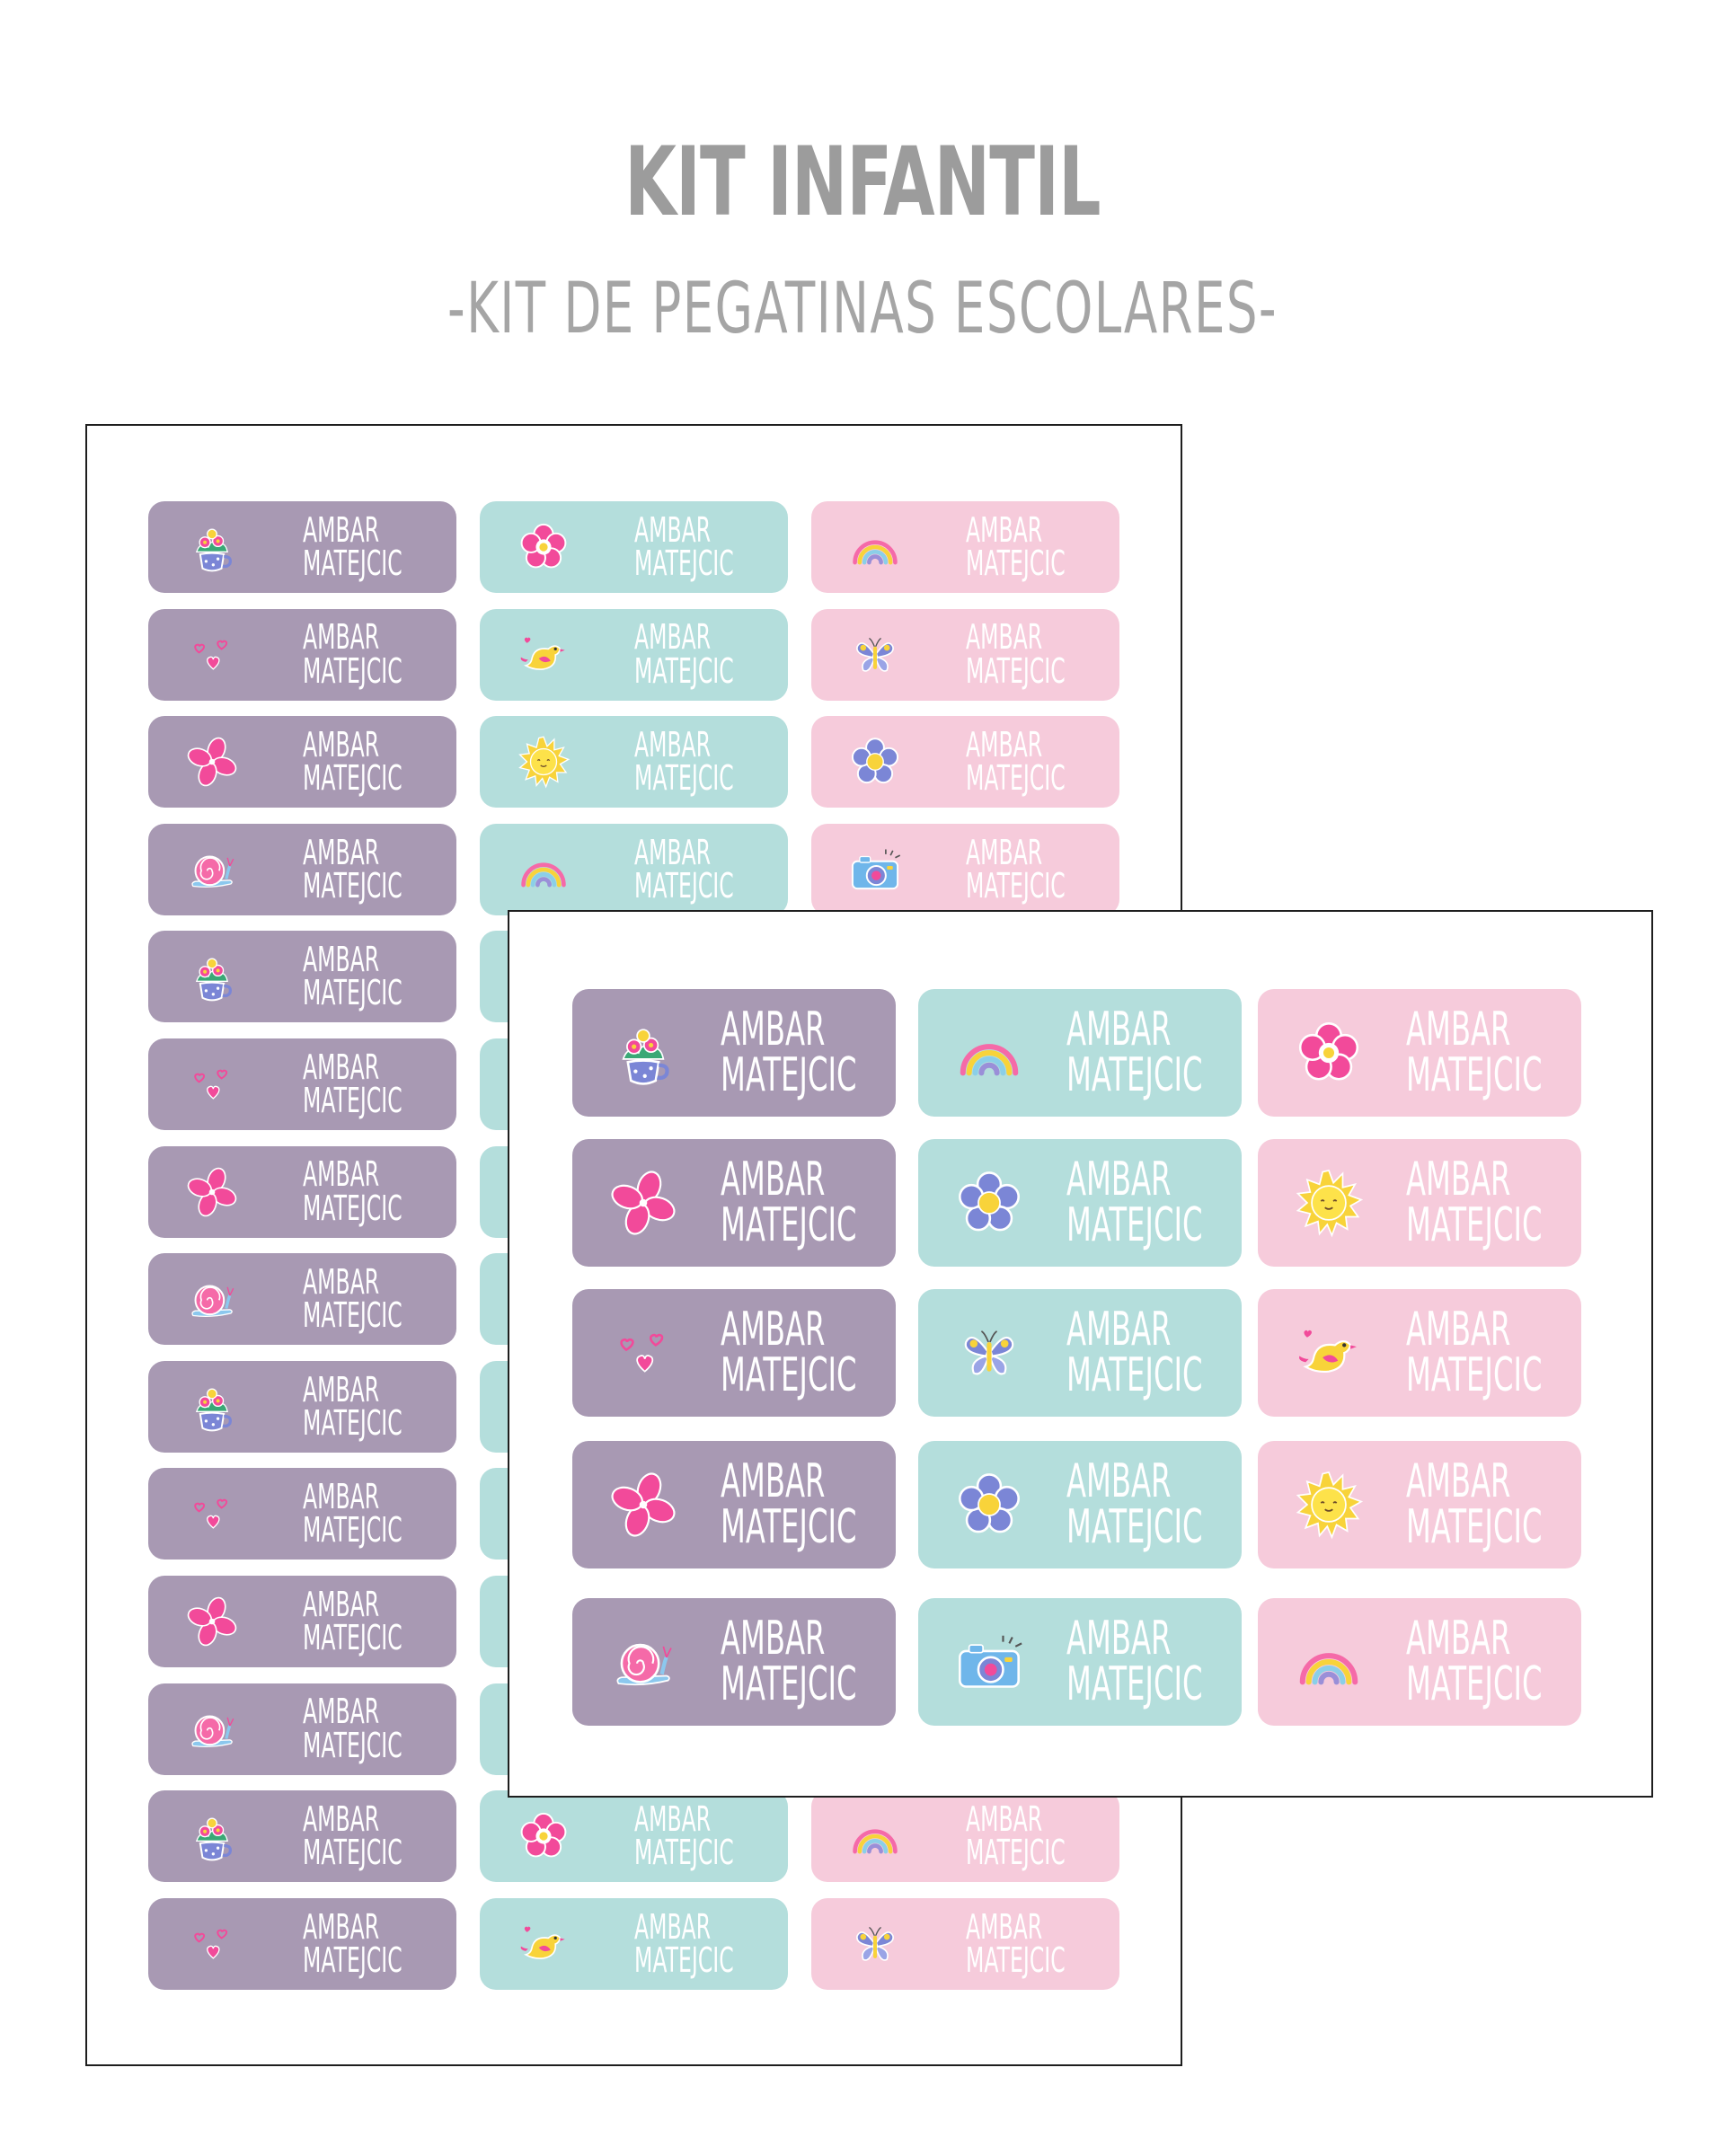  What do you see at coordinates (212, 1299) in the screenshot?
I see `snail-icon` at bounding box center [212, 1299].